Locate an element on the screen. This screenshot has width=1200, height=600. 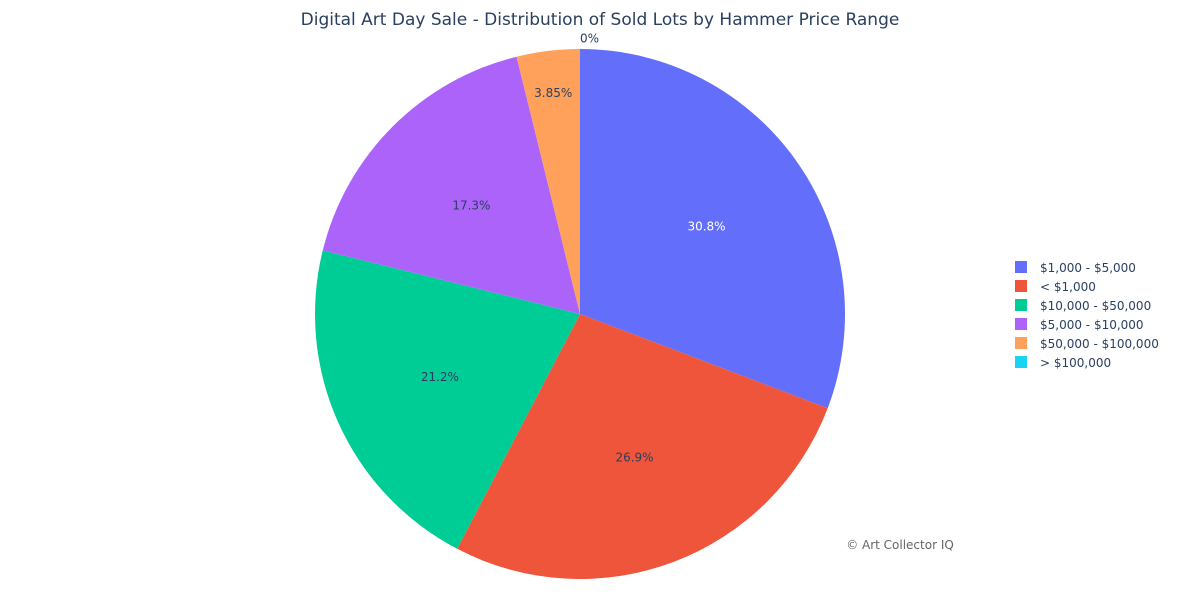
slice-label-1-000: 26.9% is located at coordinates (634, 458).